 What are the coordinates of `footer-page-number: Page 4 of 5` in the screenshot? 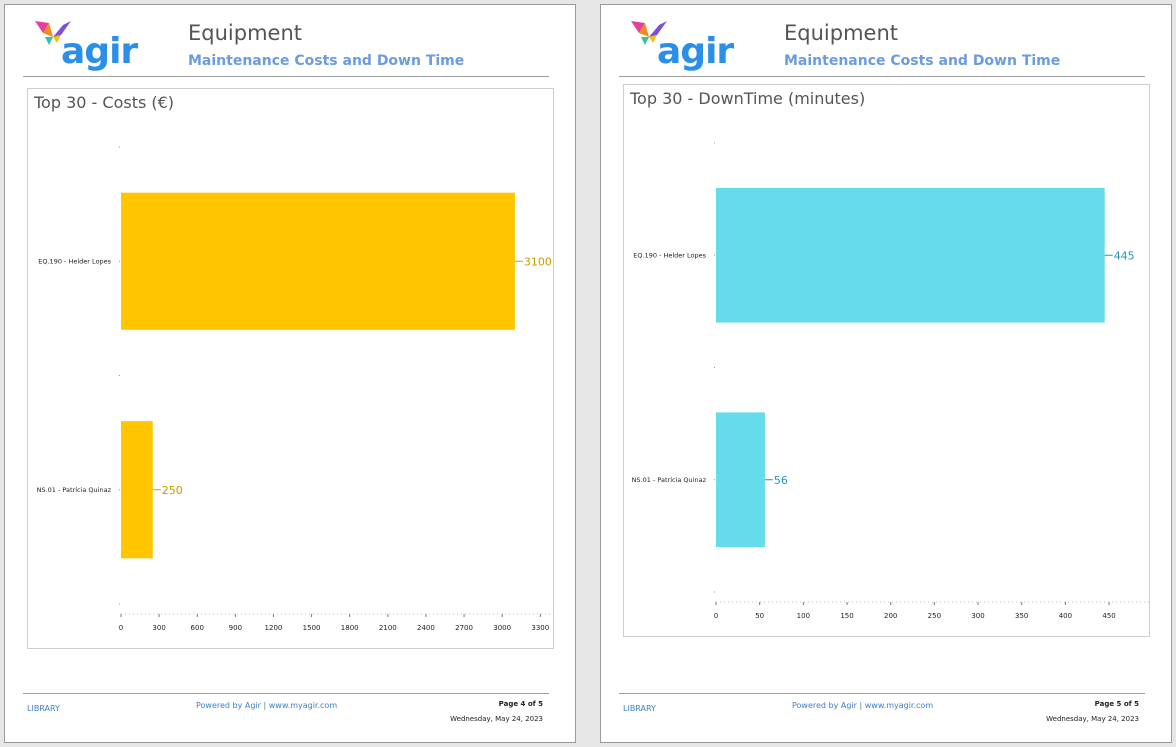 It's located at (520, 704).